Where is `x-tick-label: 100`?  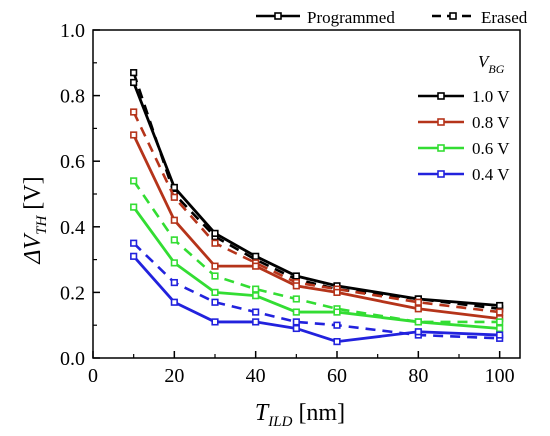 x-tick-label: 100 is located at coordinates (500, 376).